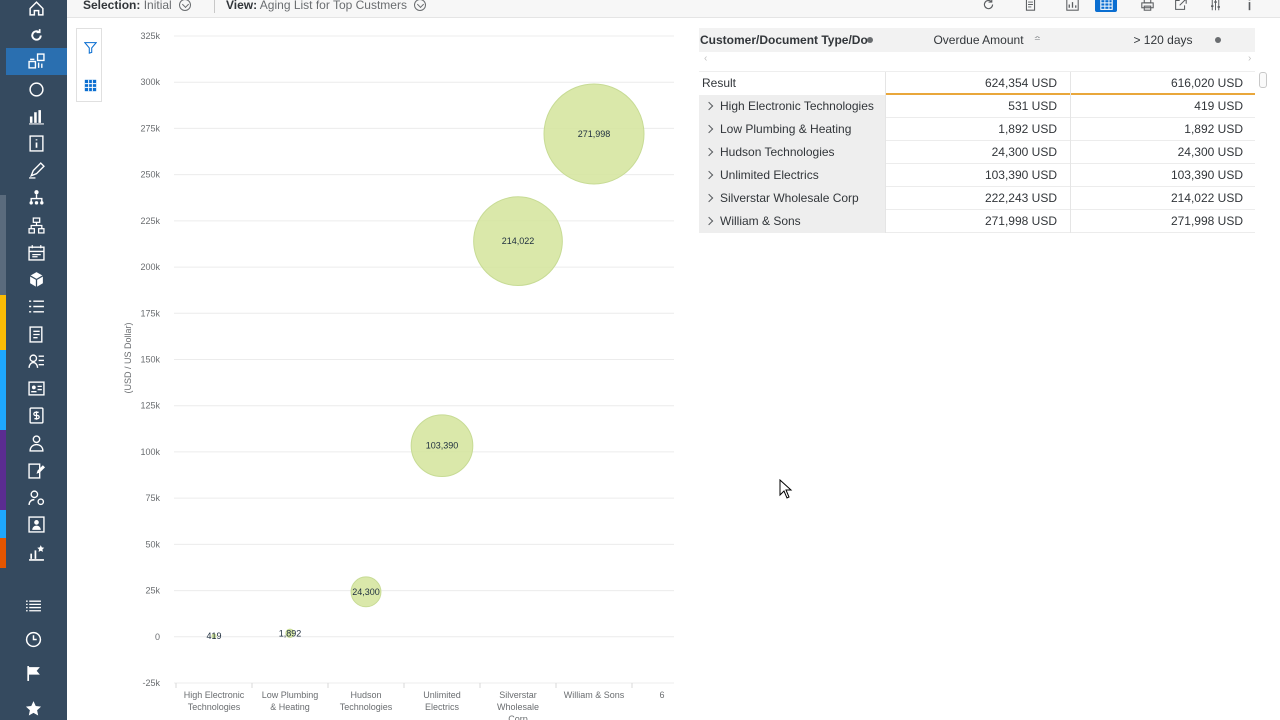 Image resolution: width=1280 pixels, height=720 pixels. What do you see at coordinates (1162, 152) in the screenshot?
I see `over-120-cell: 24,300 USD` at bounding box center [1162, 152].